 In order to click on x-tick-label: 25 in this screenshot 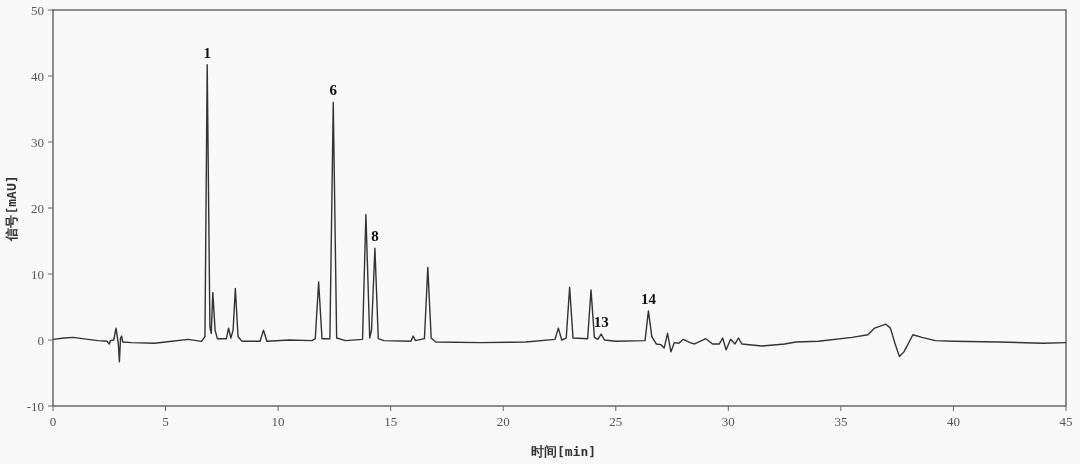, I will do `click(616, 421)`.